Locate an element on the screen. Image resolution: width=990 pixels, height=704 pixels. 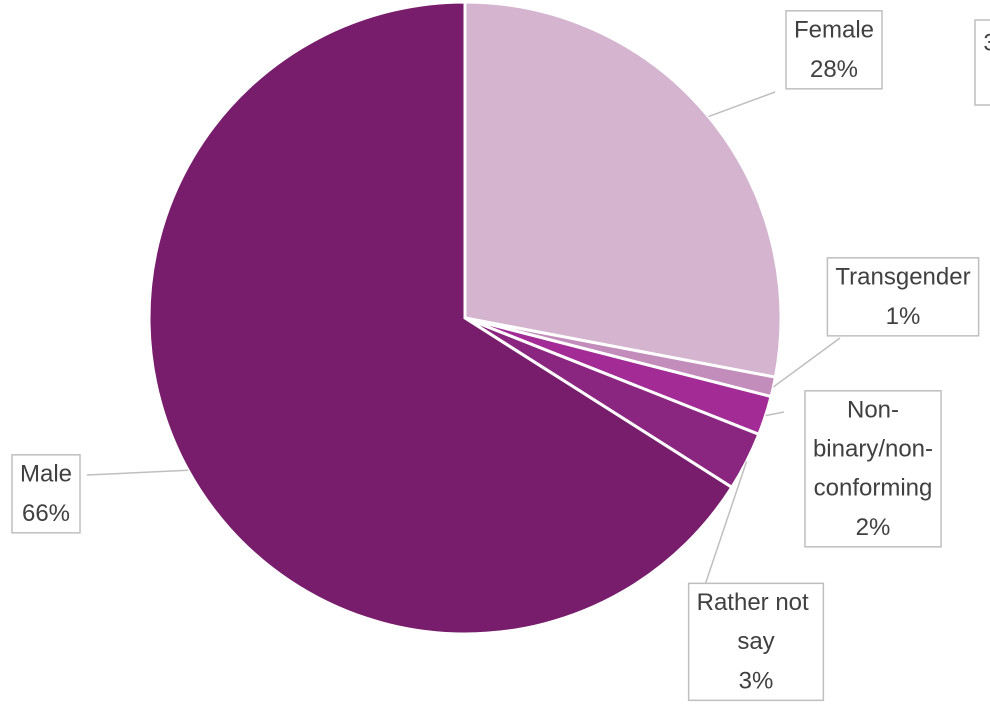
label-line: Non- is located at coordinates (873, 410).